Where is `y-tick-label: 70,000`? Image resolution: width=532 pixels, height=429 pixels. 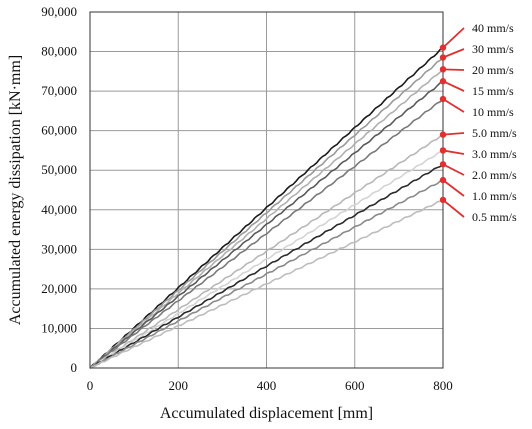
y-tick-label: 70,000 is located at coordinates (59, 90).